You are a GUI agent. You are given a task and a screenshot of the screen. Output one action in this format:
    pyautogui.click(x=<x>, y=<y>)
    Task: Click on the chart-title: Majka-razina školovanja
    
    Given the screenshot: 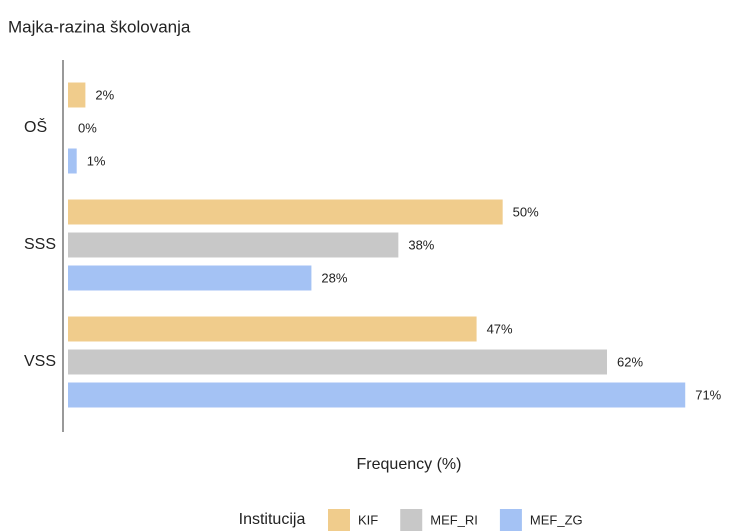 What is the action you would take?
    pyautogui.click(x=99, y=26)
    